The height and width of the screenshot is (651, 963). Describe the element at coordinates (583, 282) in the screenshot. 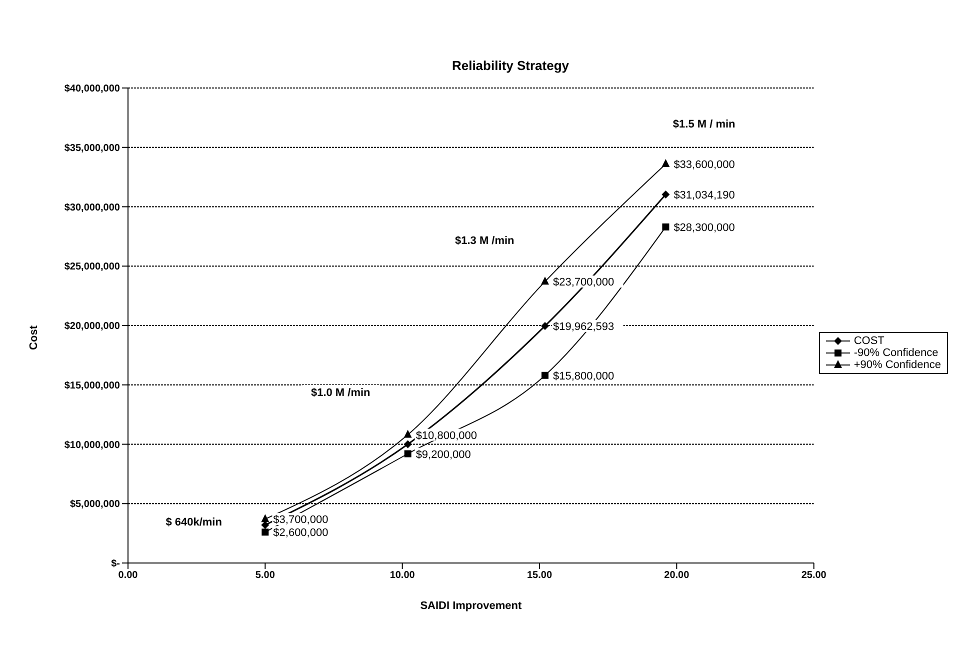

I see `data-label: $23,700,000` at that location.